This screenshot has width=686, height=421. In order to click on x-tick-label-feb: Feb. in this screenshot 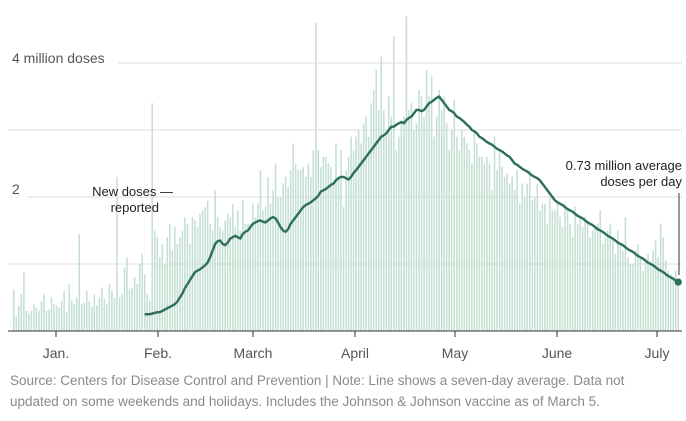, I will do `click(158, 353)`.